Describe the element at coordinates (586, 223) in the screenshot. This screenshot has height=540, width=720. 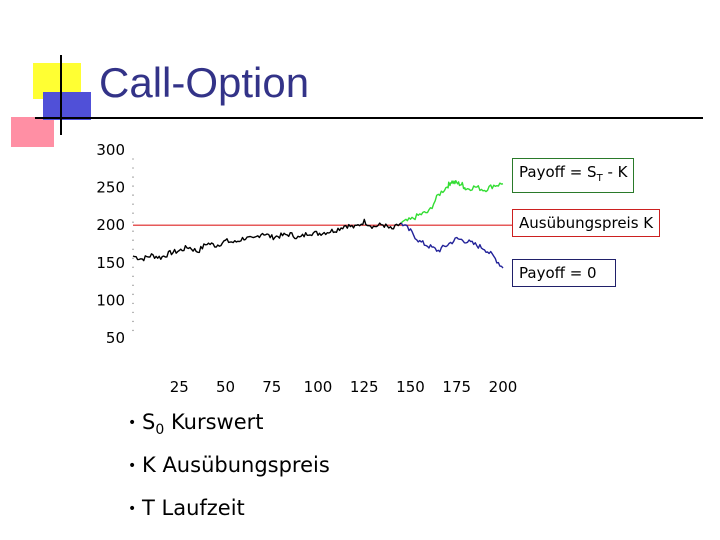
I see `strike-price-label: Ausübungspreis K` at that location.